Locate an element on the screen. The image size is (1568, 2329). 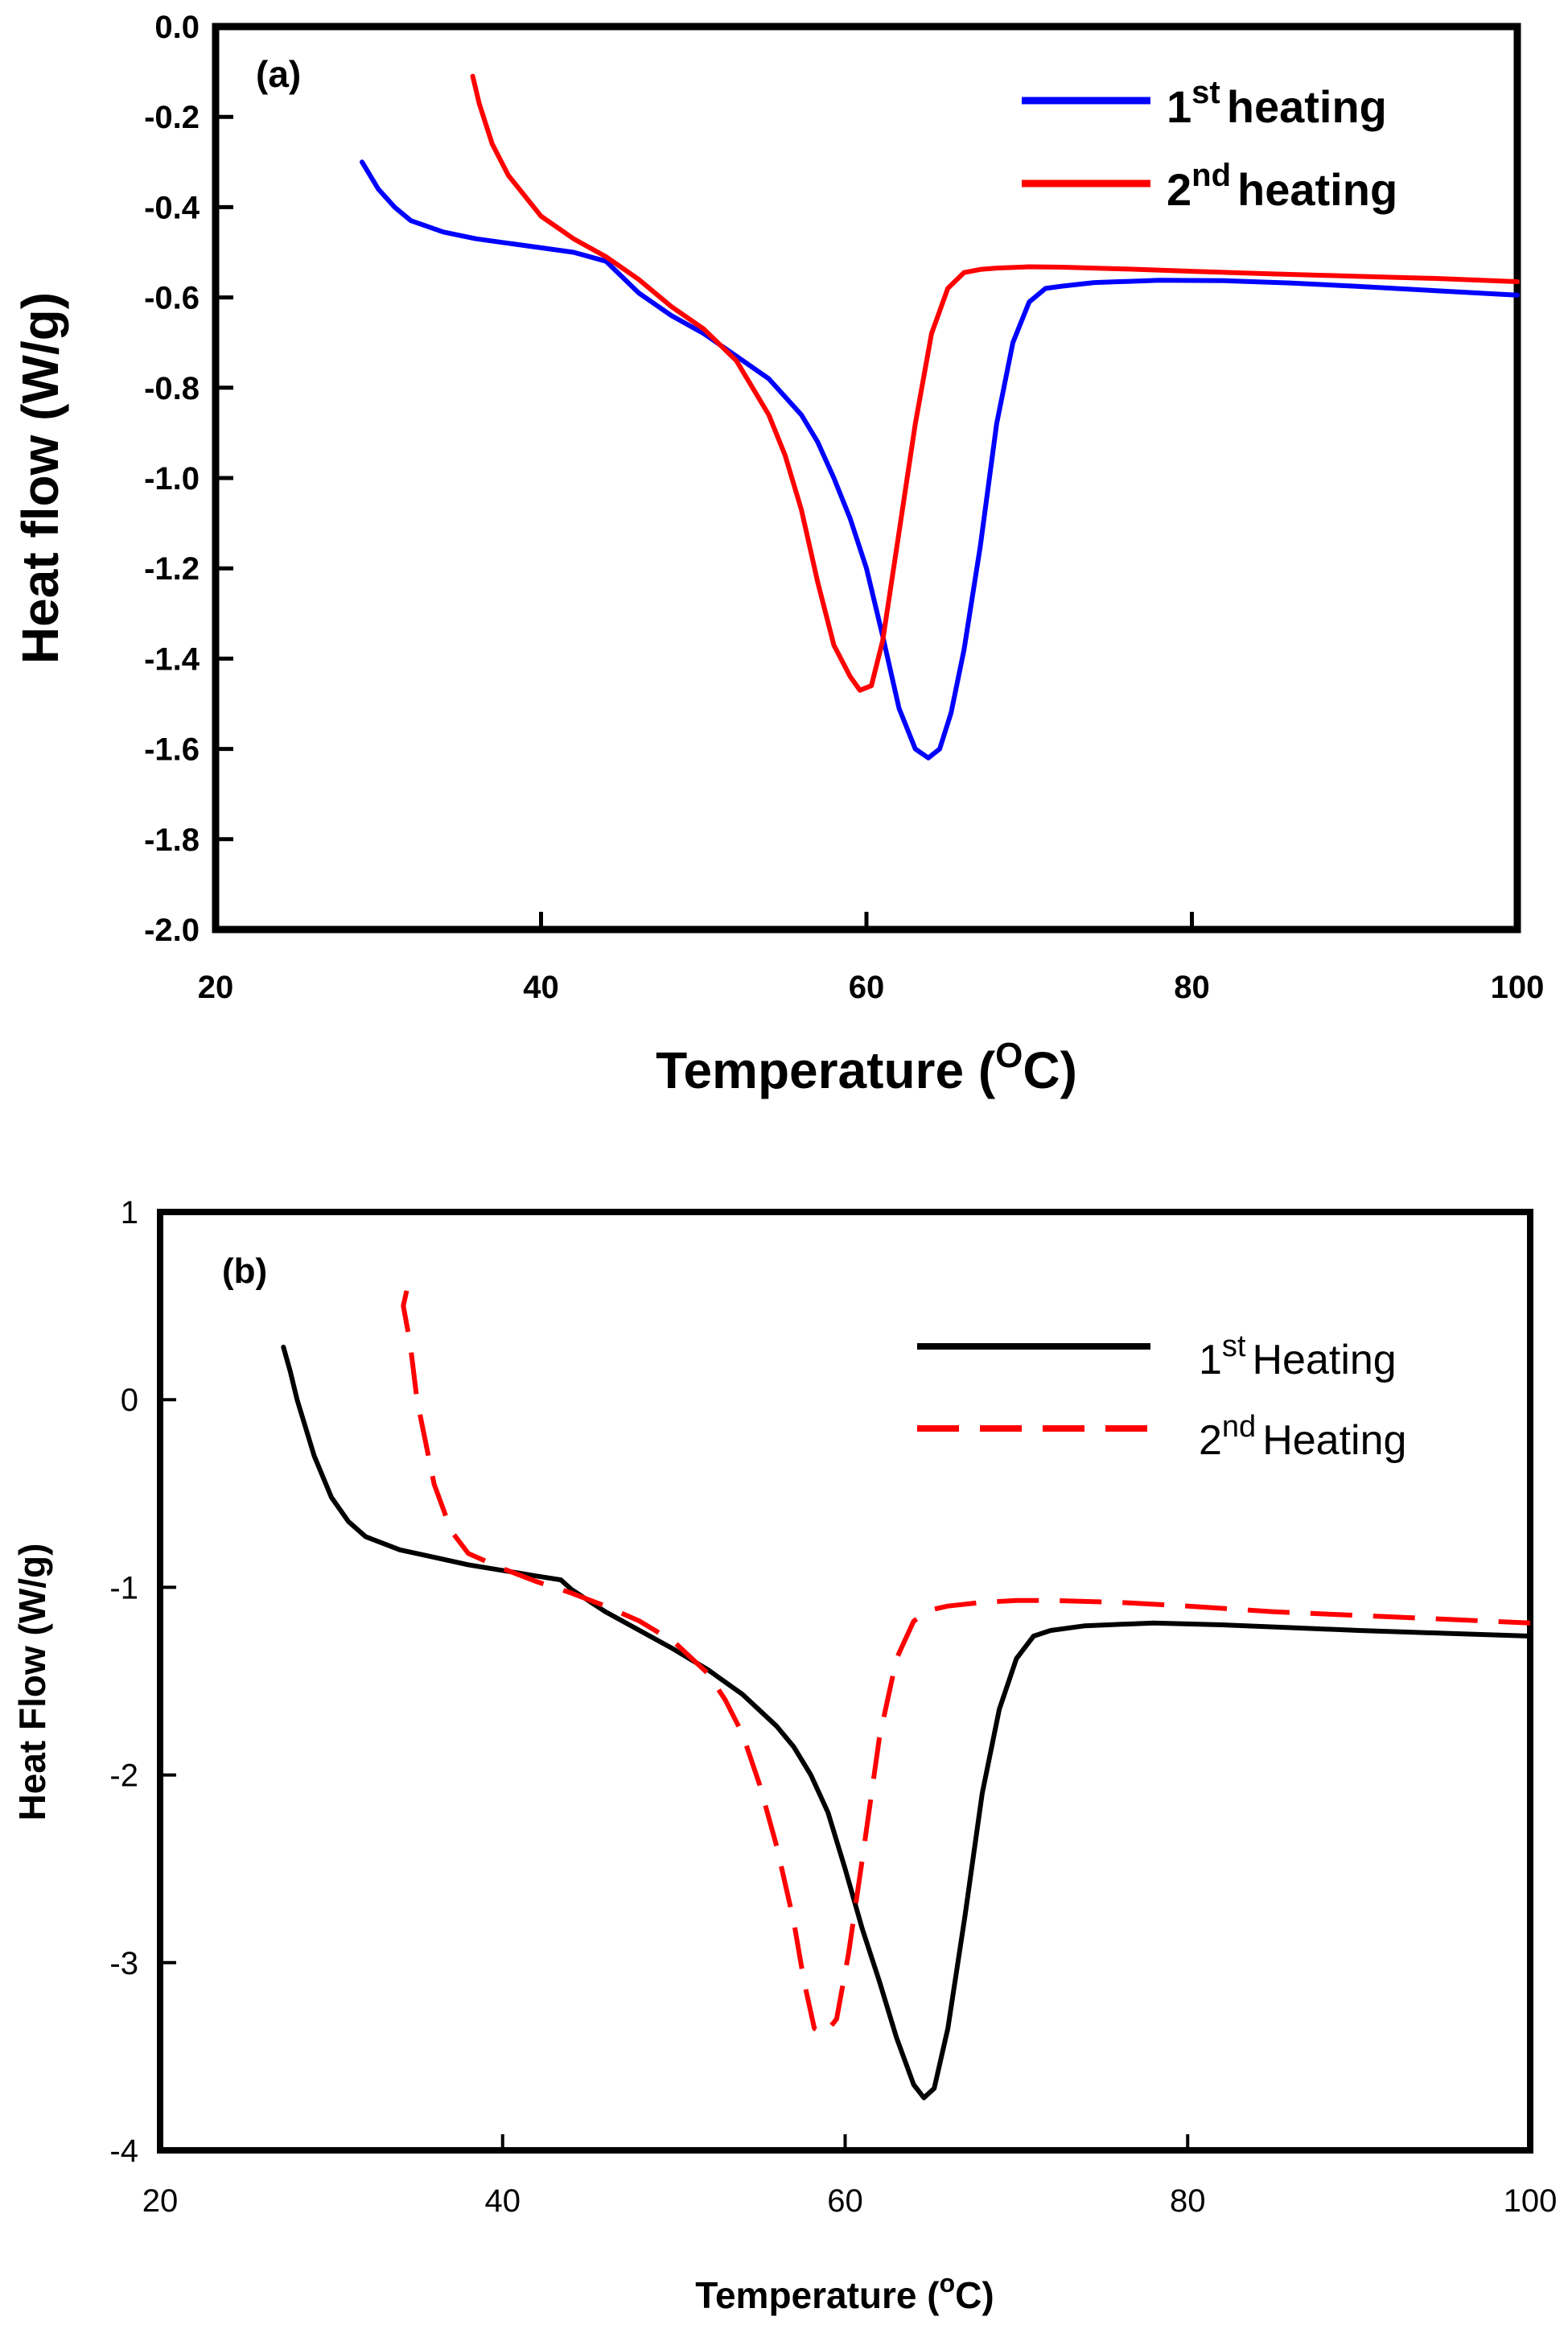
legend-a: 1st heating 2nd heating is located at coordinates (1209, 145).